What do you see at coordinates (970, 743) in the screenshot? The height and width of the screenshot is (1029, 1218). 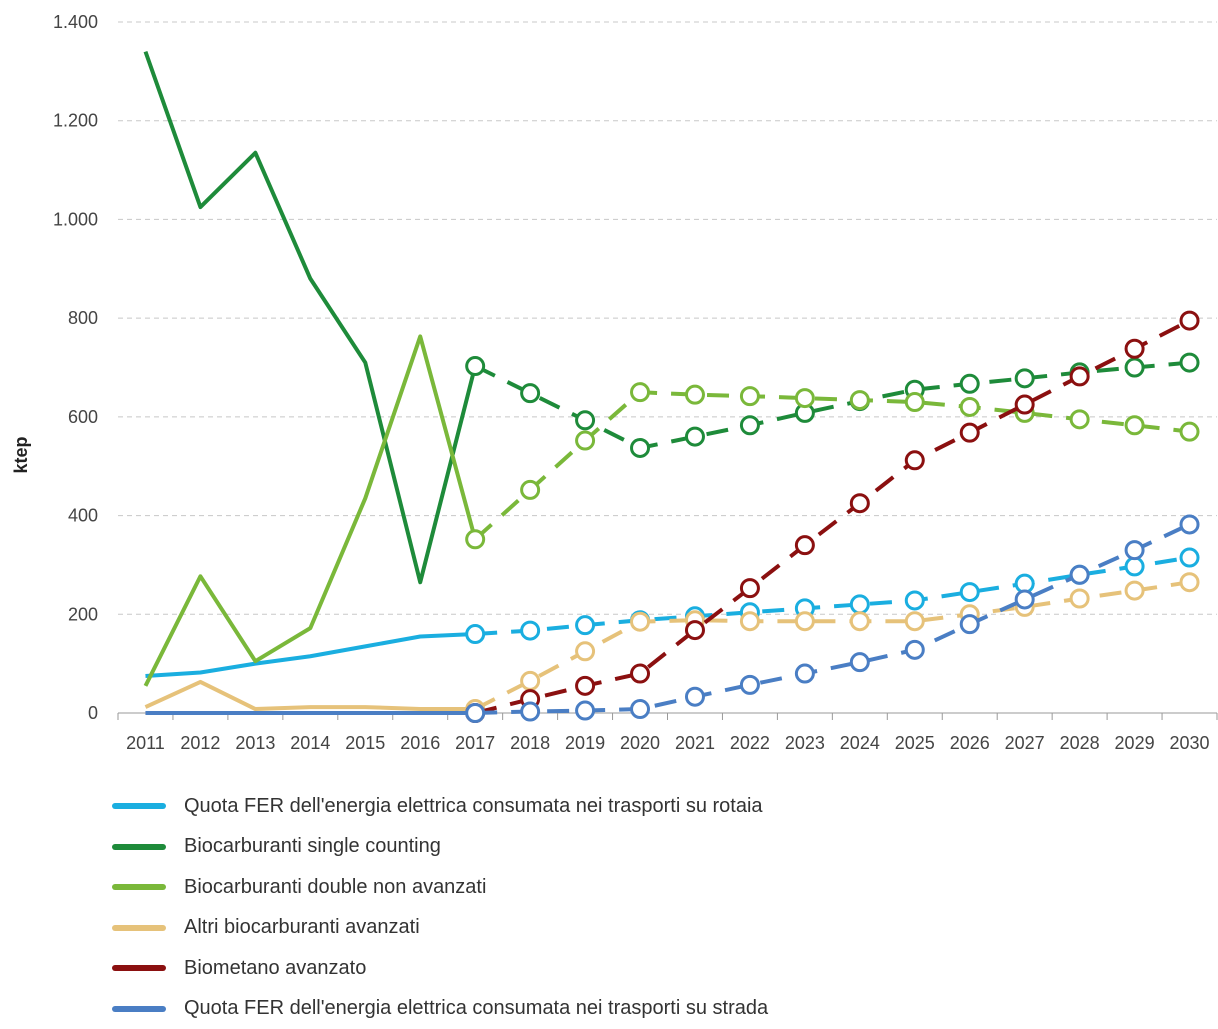 I see `x-tick-label: 2026` at bounding box center [970, 743].